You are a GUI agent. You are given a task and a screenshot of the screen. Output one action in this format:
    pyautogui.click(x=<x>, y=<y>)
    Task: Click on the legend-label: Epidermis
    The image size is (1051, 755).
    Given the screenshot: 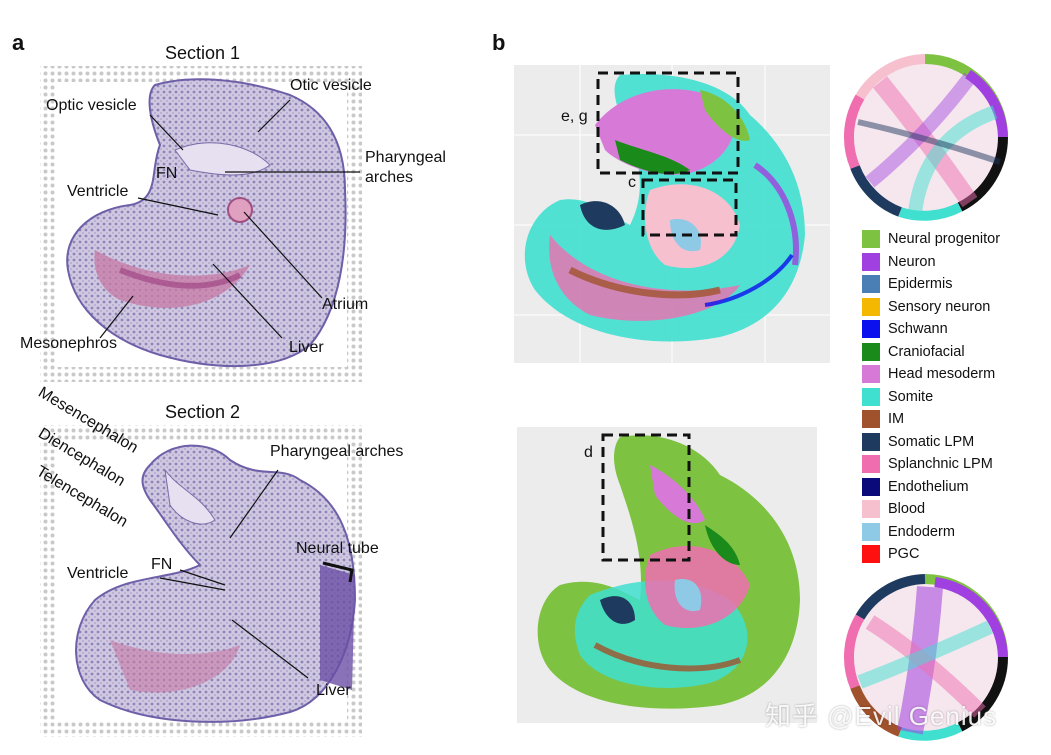 What is the action you would take?
    pyautogui.click(x=920, y=284)
    